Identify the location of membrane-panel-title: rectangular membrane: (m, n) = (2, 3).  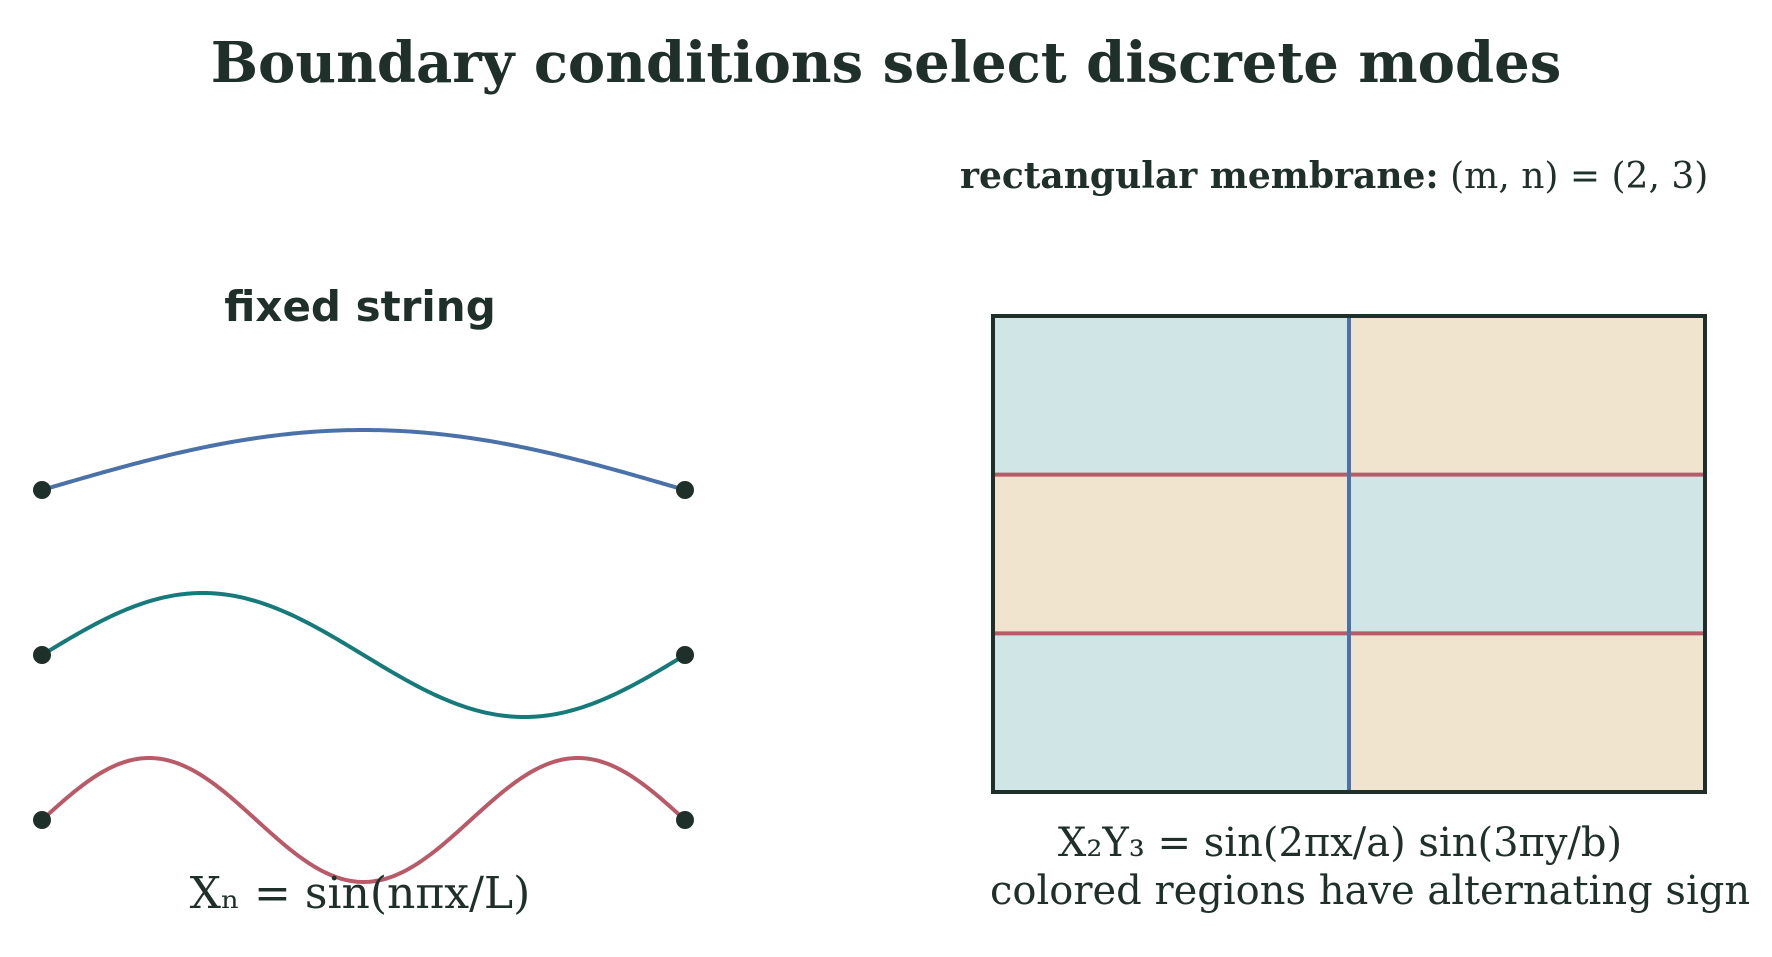
(1350, 176).